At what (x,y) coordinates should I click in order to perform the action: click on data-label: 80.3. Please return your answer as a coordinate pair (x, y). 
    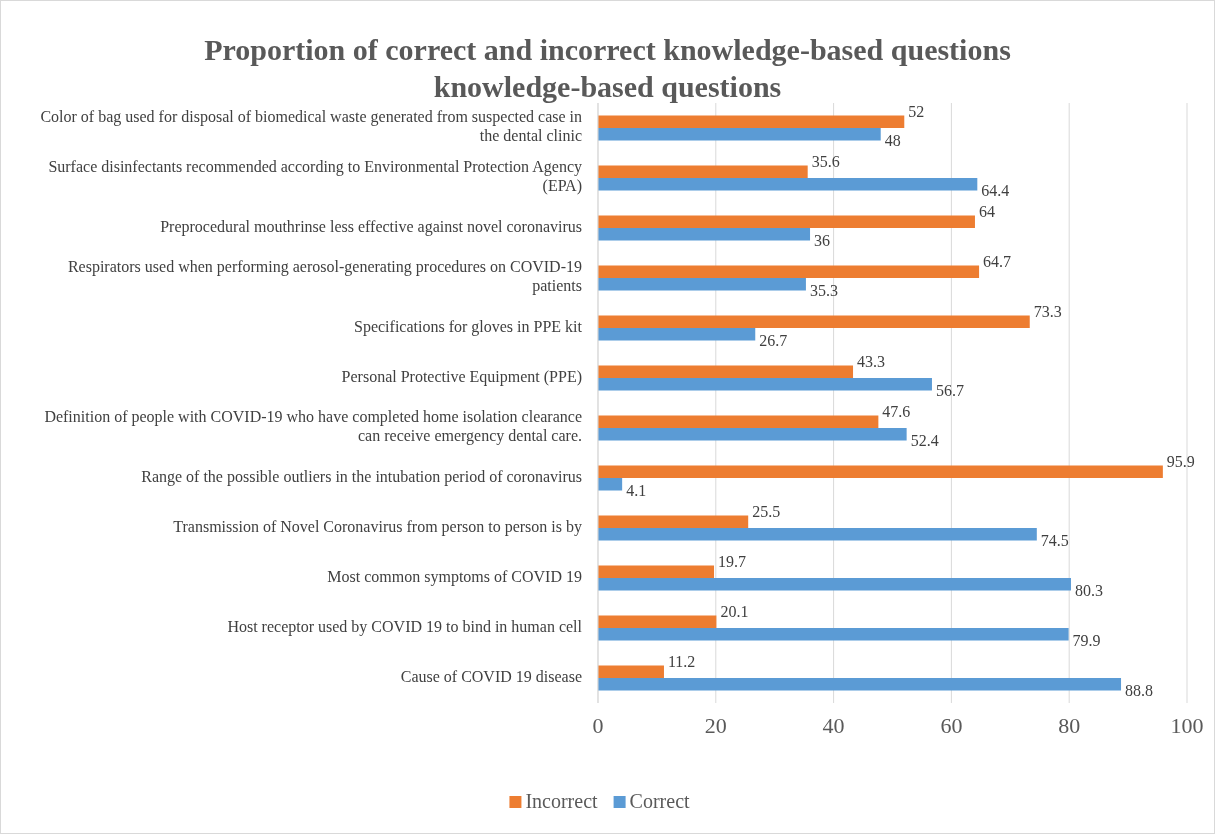
    Looking at the image, I should click on (1088, 590).